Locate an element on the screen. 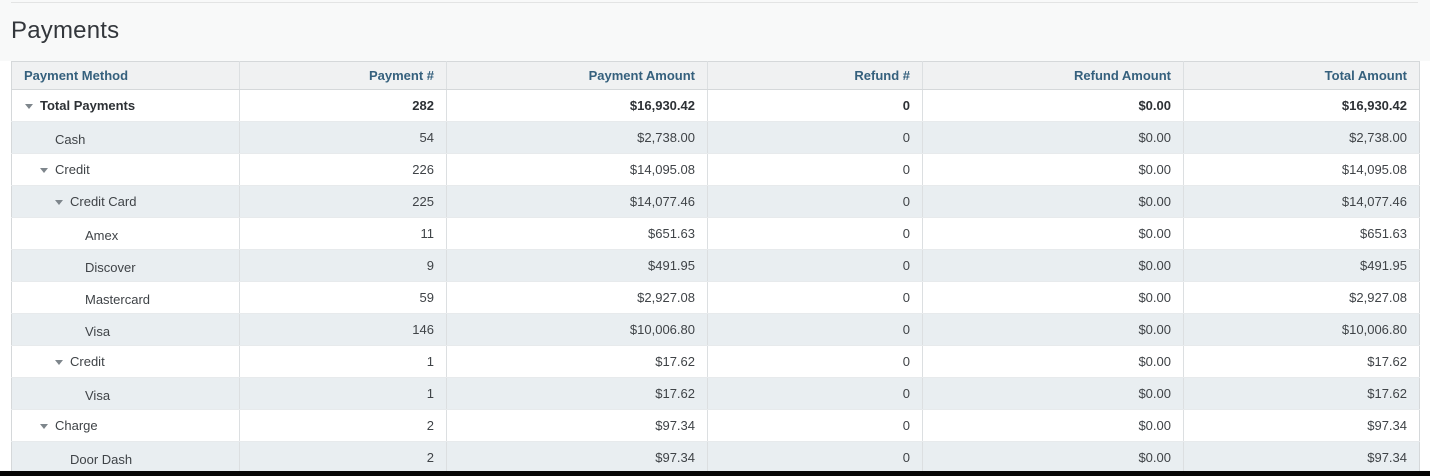 This screenshot has height=476, width=1430. payment-method-label: Amex is located at coordinates (102, 236).